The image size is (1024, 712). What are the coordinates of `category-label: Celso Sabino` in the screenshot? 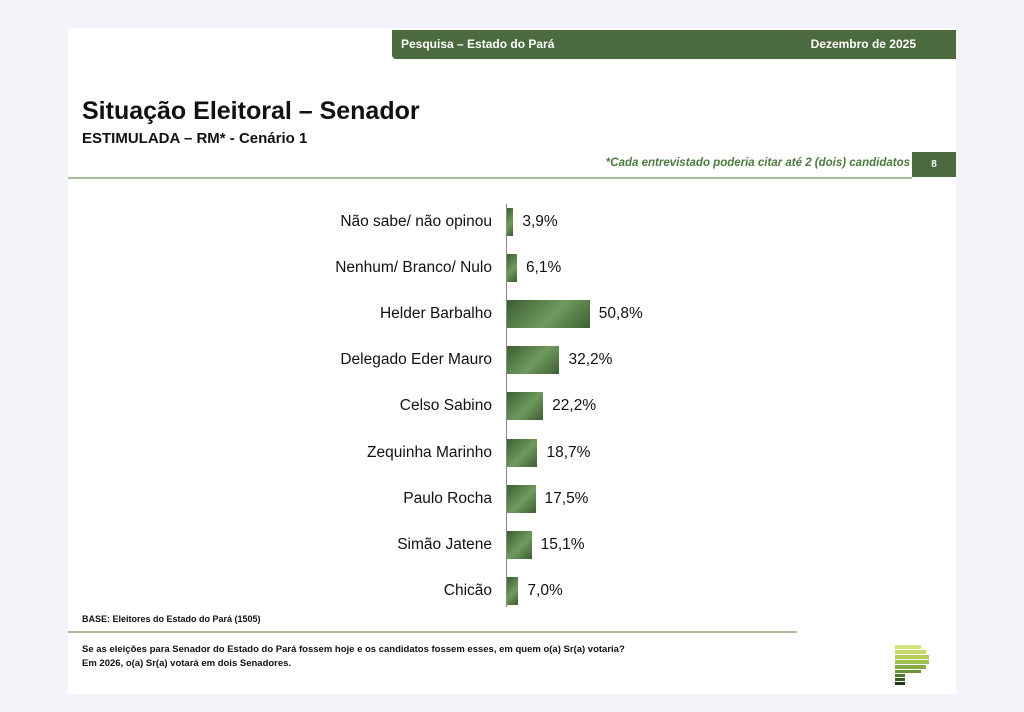 It's located at (445, 406).